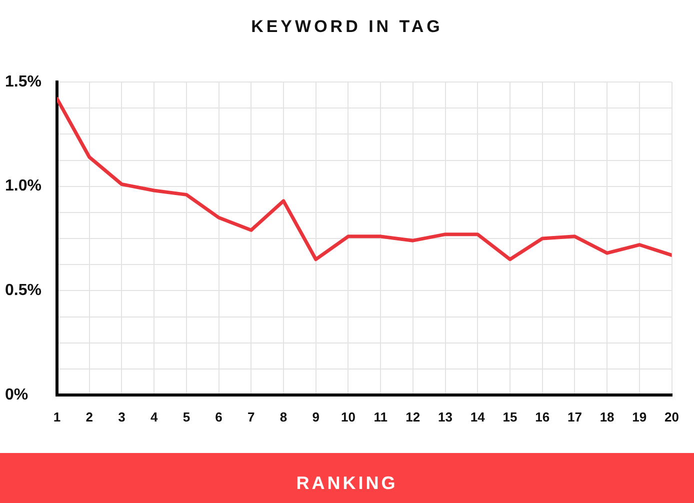 The image size is (694, 503). I want to click on x-tick-label: 3, so click(122, 416).